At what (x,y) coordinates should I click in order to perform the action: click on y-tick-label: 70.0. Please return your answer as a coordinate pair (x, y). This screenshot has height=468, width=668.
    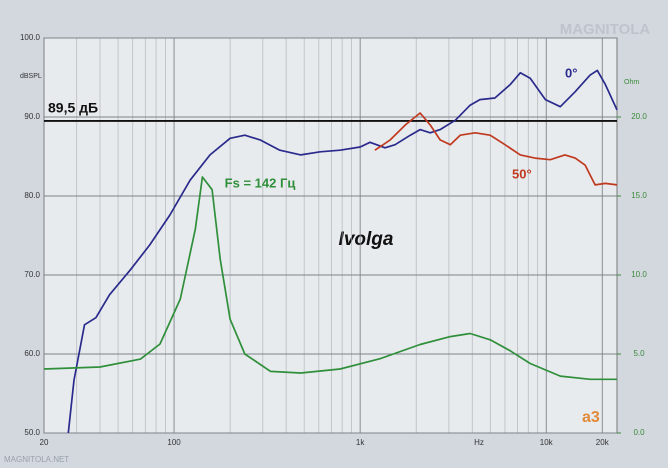
    Looking at the image, I should click on (32, 274).